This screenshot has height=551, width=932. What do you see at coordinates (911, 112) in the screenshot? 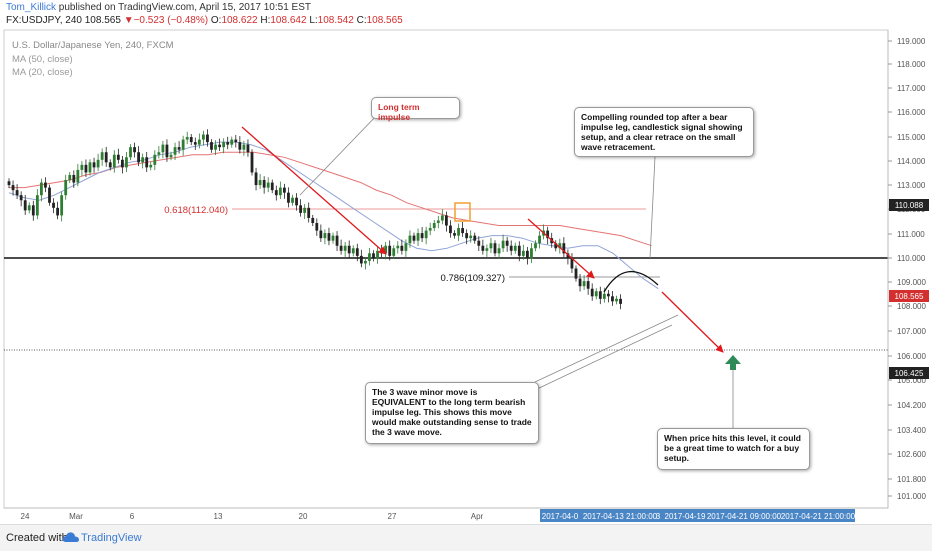
I see `y-tick-label: 116.000` at bounding box center [911, 112].